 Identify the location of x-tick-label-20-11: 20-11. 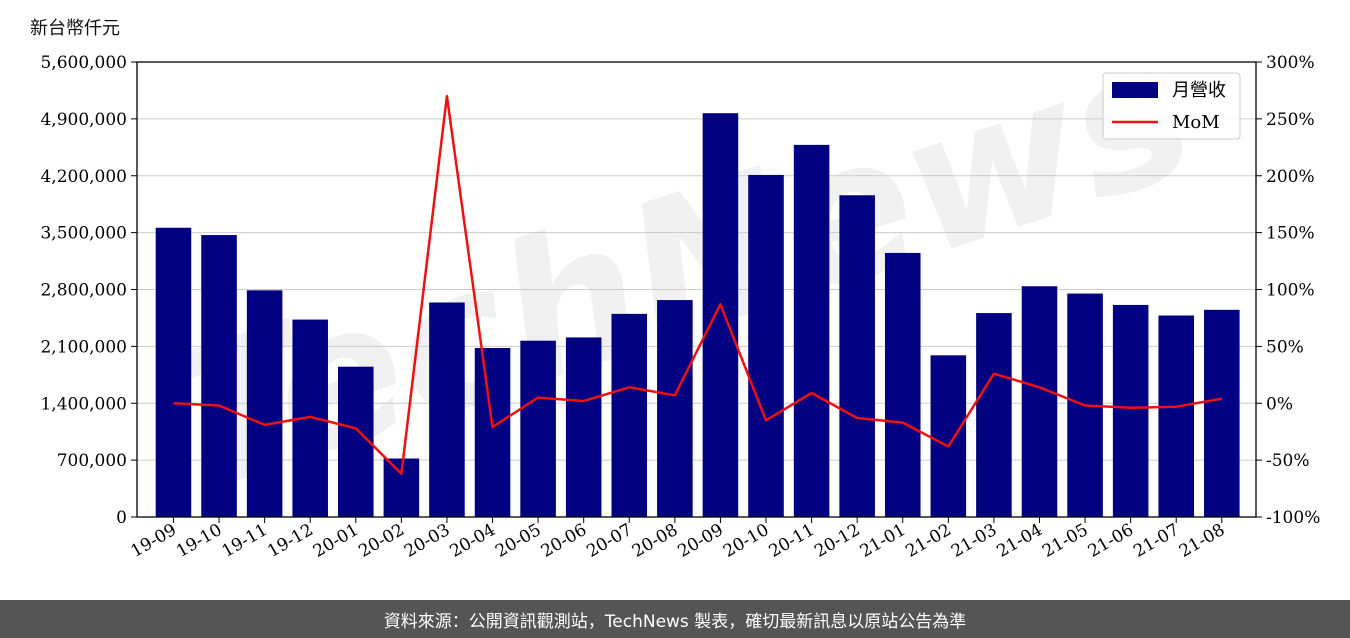
(792, 541).